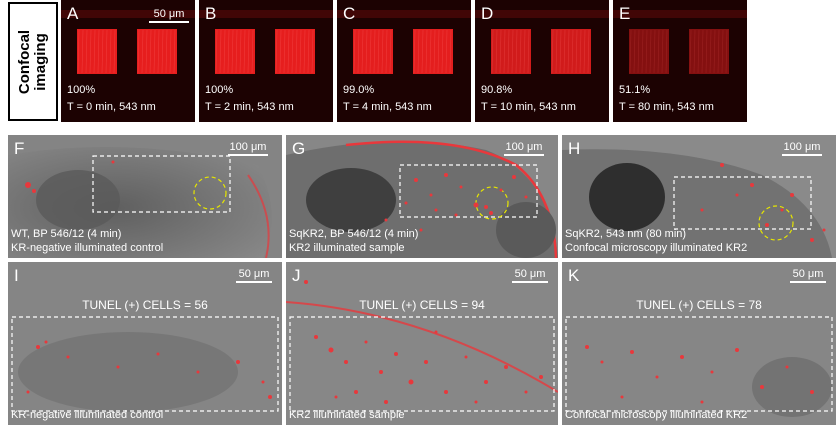  What do you see at coordinates (574, 275) in the screenshot?
I see `panel-letter: K` at bounding box center [574, 275].